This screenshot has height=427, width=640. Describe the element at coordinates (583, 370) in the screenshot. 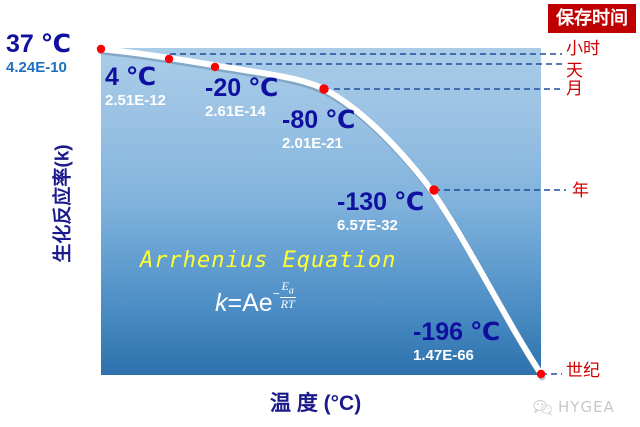

I see `time-label-century: 世纪` at that location.